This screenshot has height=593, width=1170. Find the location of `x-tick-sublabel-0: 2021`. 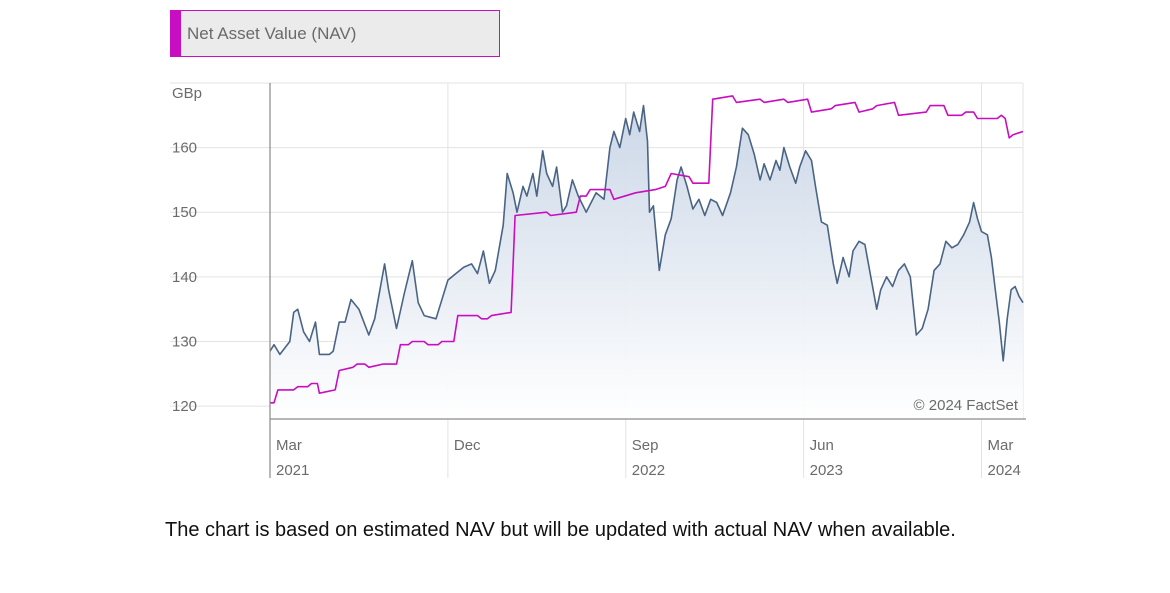

x-tick-sublabel-0: 2021 is located at coordinates (292, 470).